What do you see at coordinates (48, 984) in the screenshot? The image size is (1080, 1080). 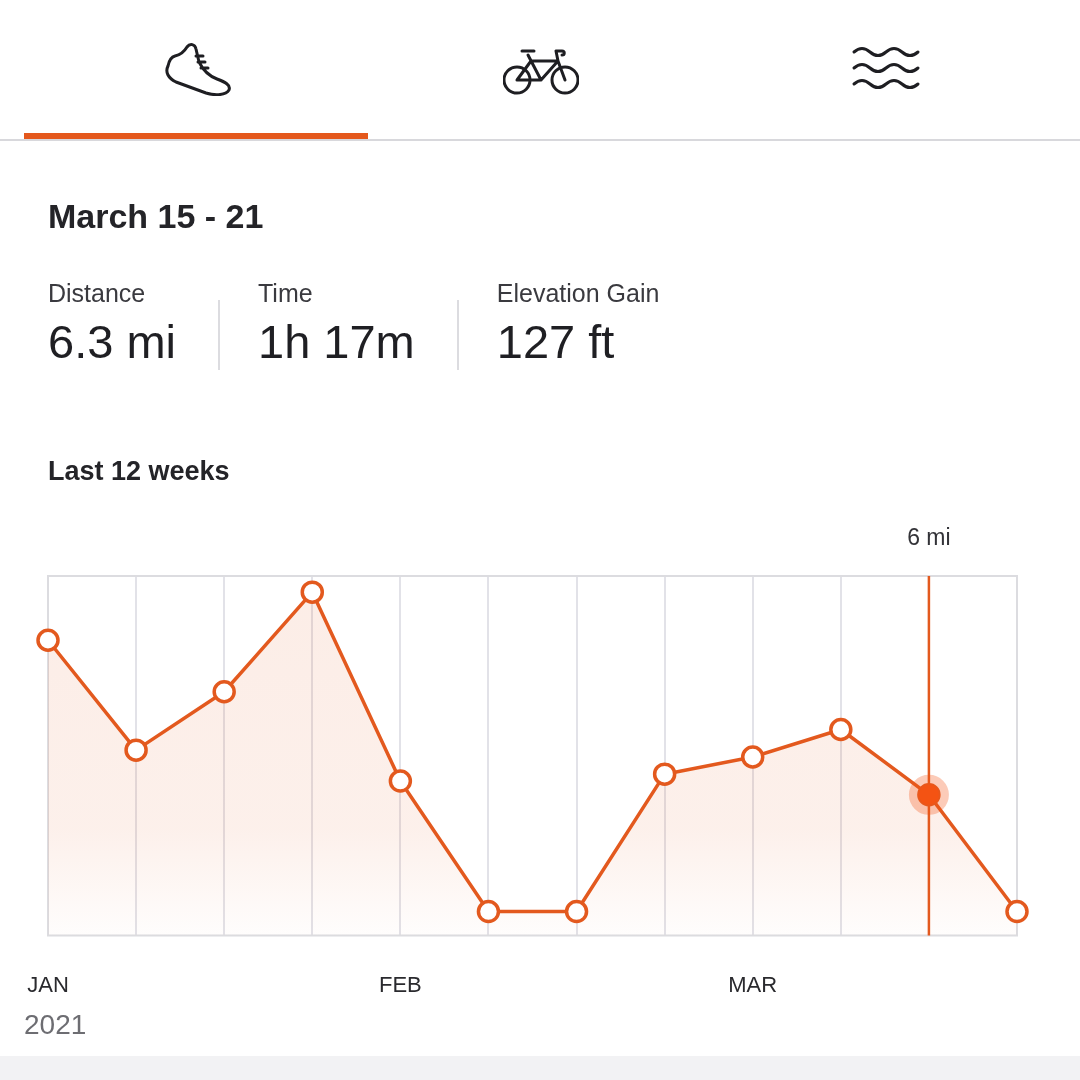 I see `x-tick-label: JAN` at bounding box center [48, 984].